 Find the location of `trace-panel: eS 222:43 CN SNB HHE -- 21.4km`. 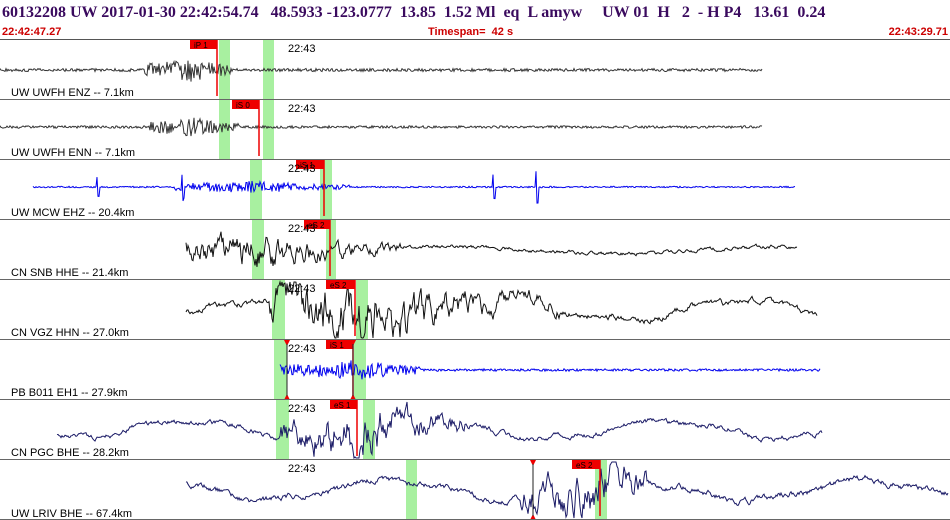

trace-panel: eS 222:43 CN SNB HHE -- 21.4km is located at coordinates (475, 250).